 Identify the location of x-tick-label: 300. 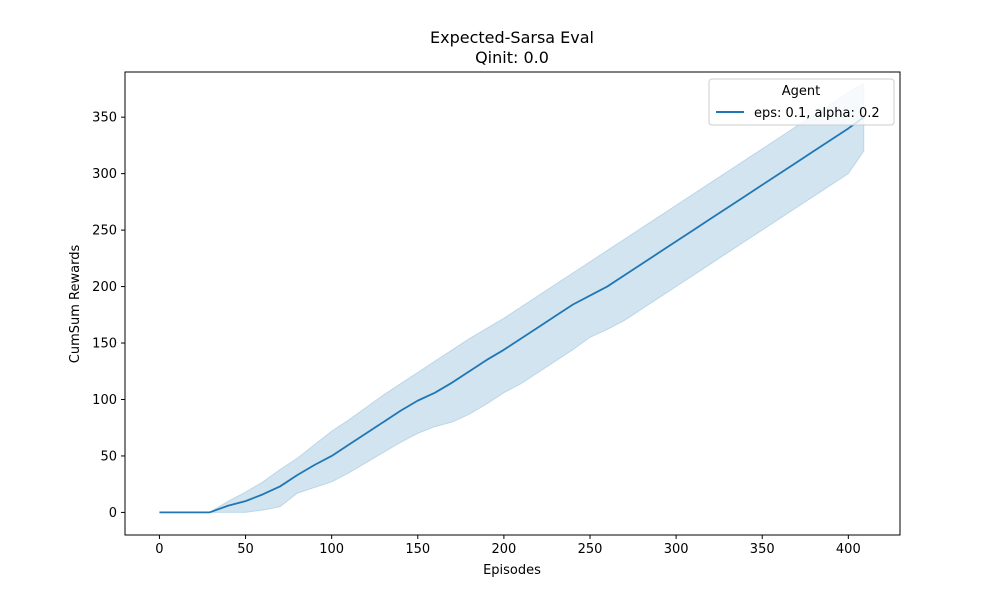
(676, 549).